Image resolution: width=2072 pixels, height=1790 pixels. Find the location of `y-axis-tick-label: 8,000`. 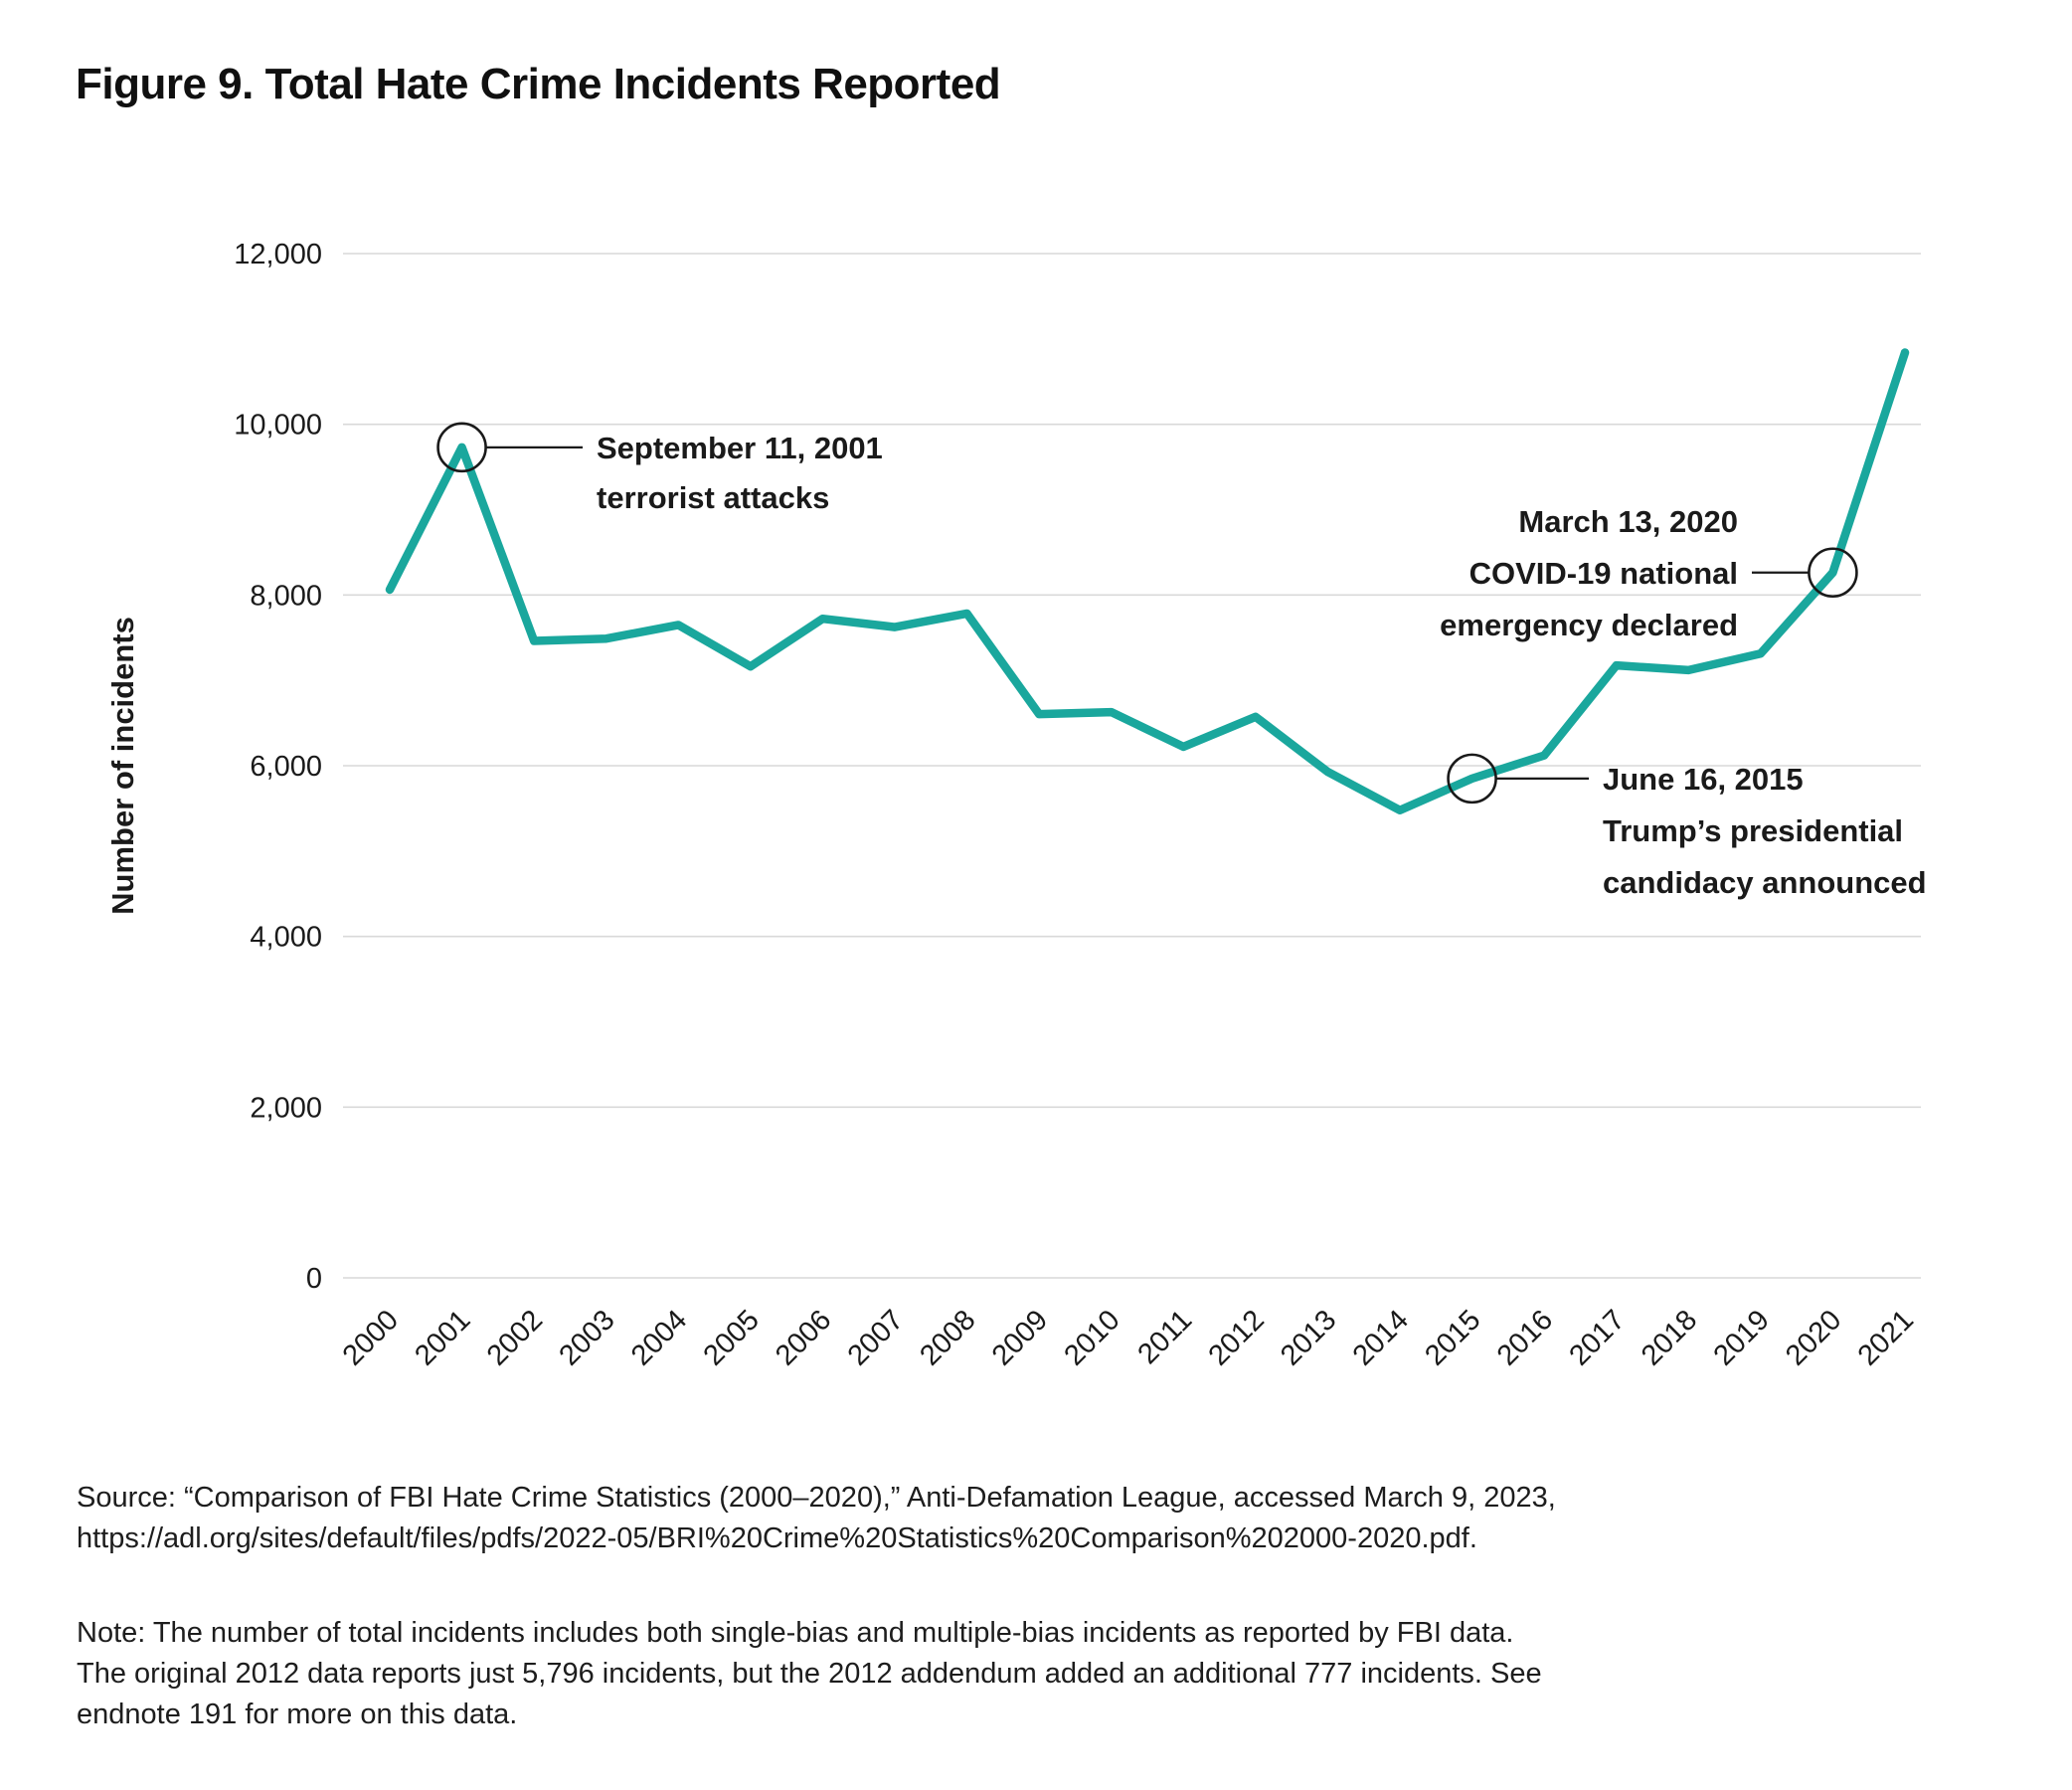

y-axis-tick-label: 8,000 is located at coordinates (286, 596).